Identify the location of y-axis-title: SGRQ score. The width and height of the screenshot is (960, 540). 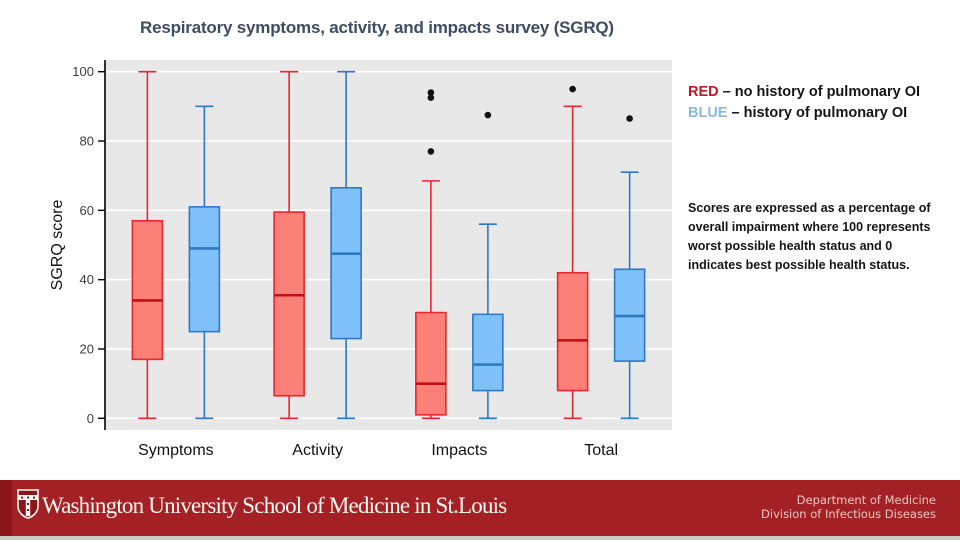
(57, 245).